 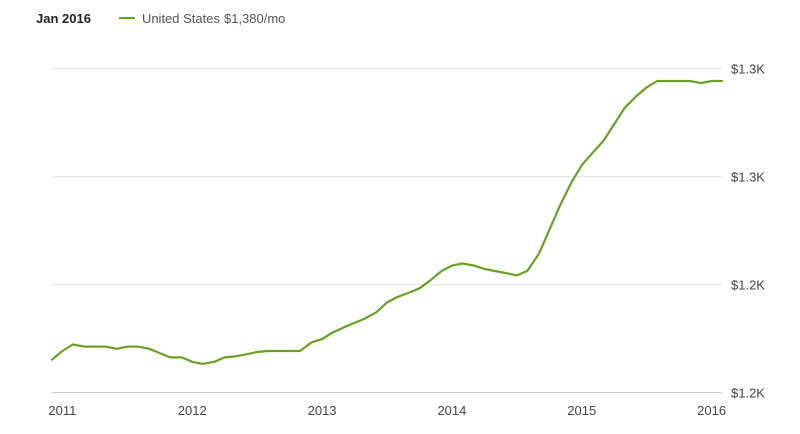 I want to click on legend-label: United States, so click(x=180, y=18).